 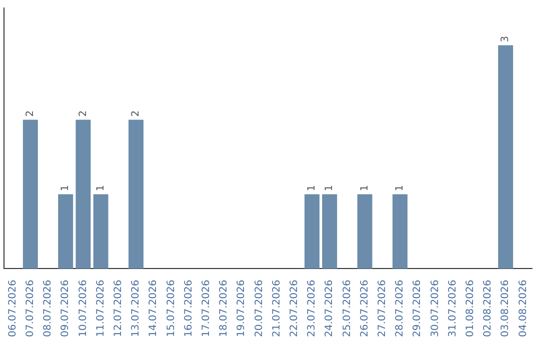 I want to click on x-tick-label: 01.08.2026, so click(x=470, y=309).